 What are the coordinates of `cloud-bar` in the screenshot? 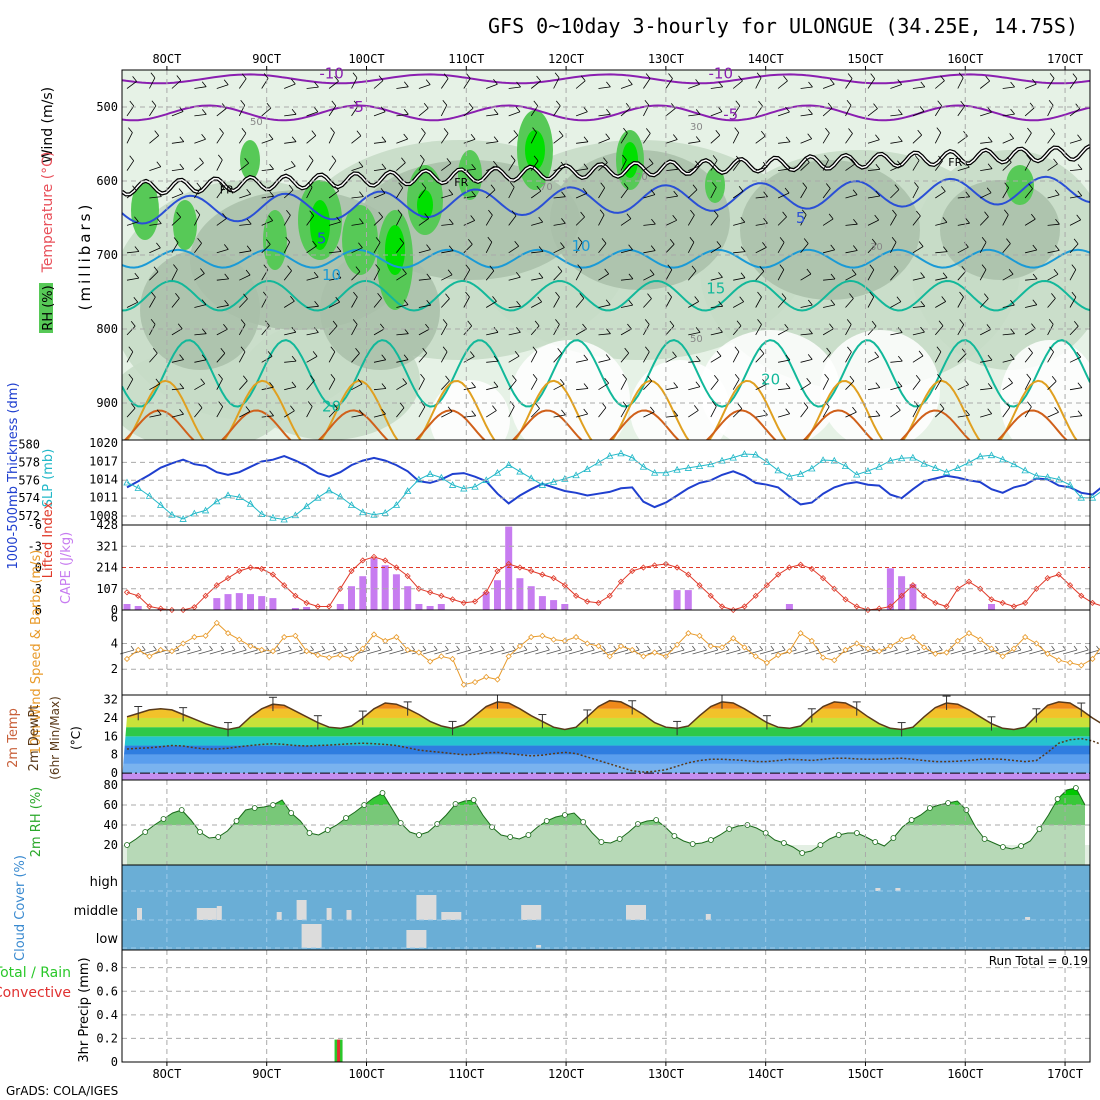 It's located at (531, 912).